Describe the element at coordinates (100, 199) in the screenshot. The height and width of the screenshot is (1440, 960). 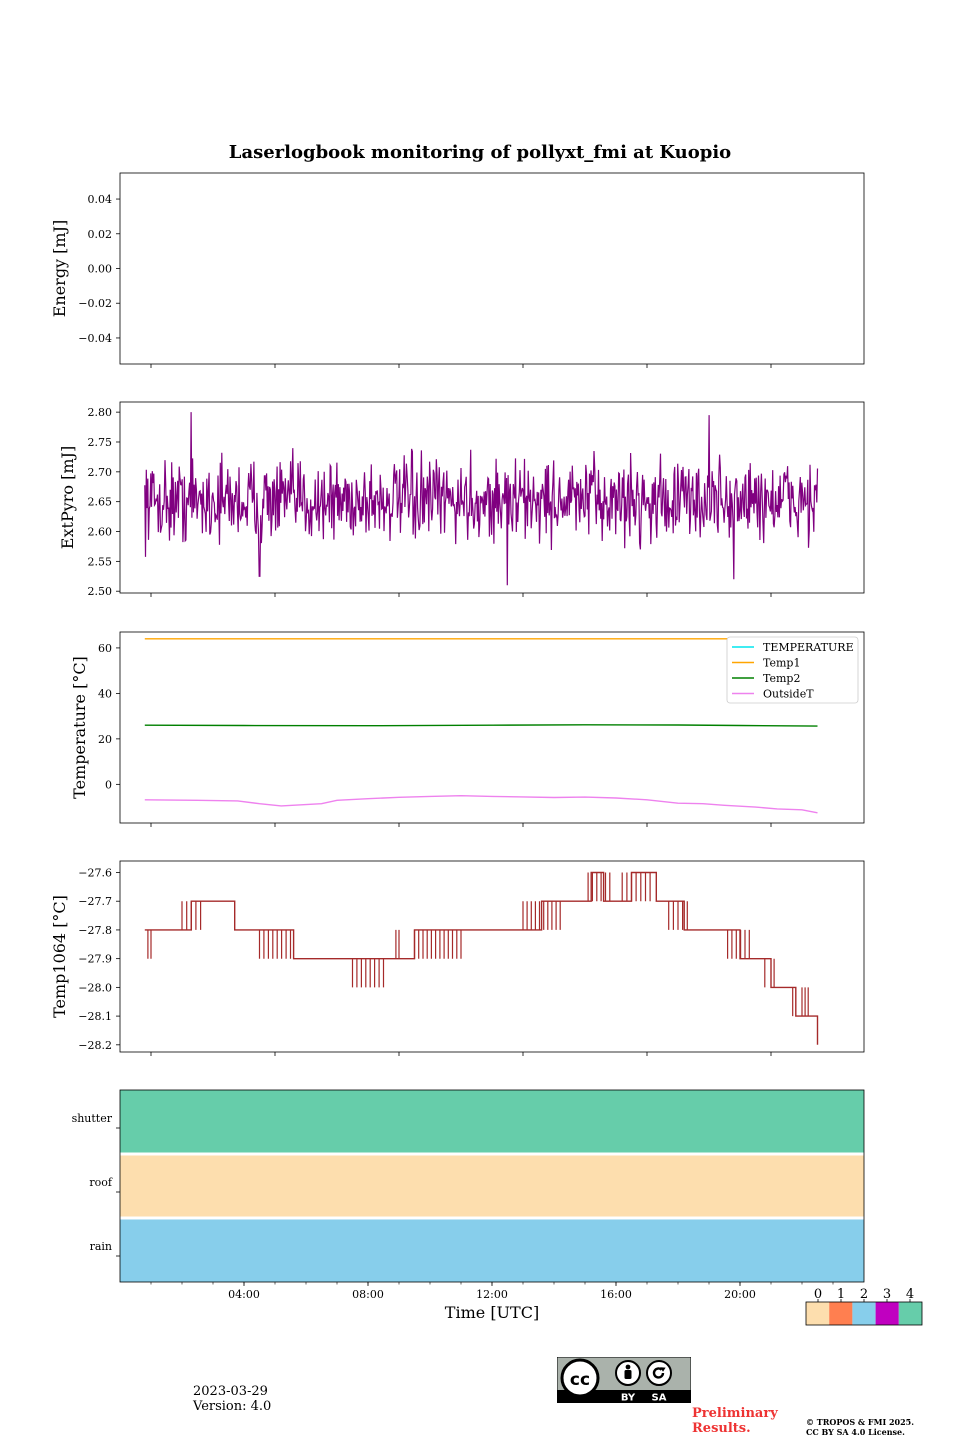
I see `ytick-label: 0.04` at that location.